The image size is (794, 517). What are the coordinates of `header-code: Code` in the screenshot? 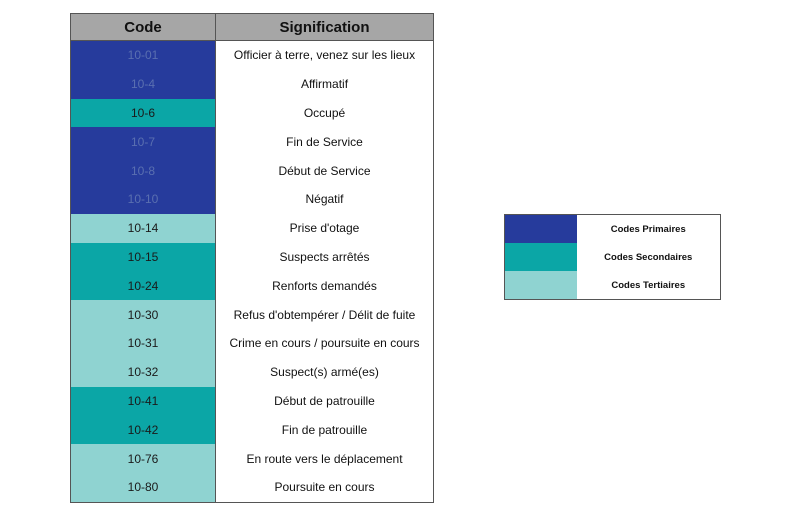 It's located at (143, 27).